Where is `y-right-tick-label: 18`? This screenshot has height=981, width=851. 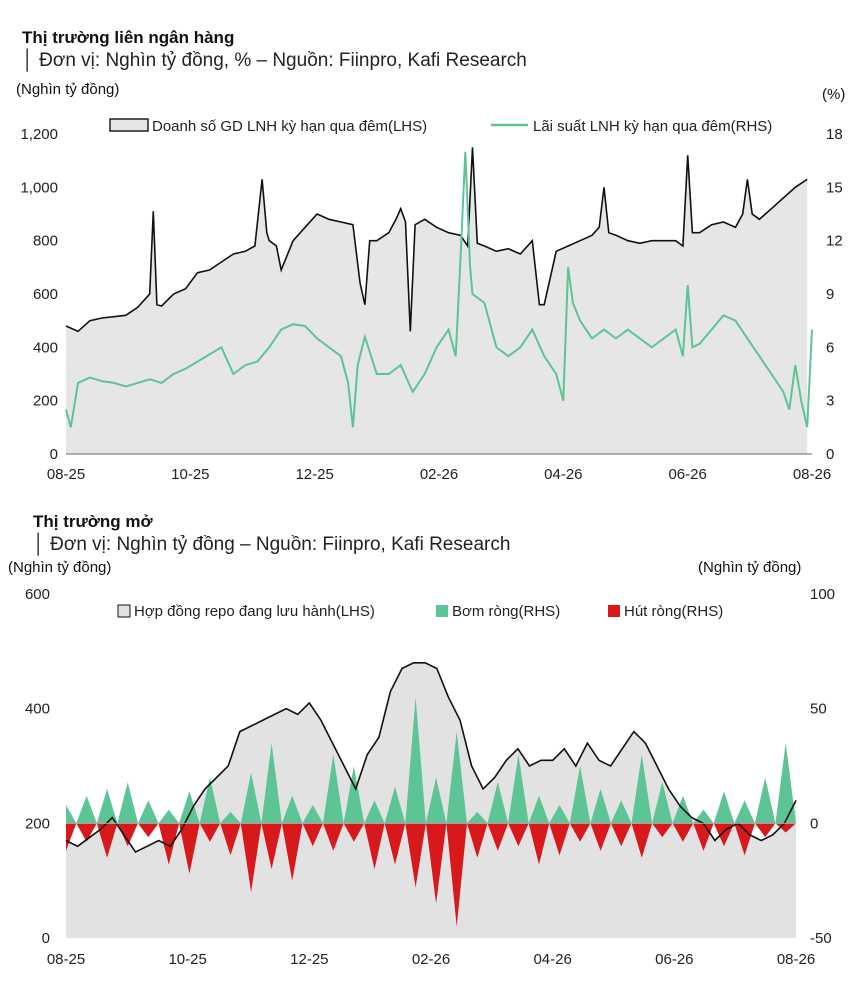 y-right-tick-label: 18 is located at coordinates (834, 134).